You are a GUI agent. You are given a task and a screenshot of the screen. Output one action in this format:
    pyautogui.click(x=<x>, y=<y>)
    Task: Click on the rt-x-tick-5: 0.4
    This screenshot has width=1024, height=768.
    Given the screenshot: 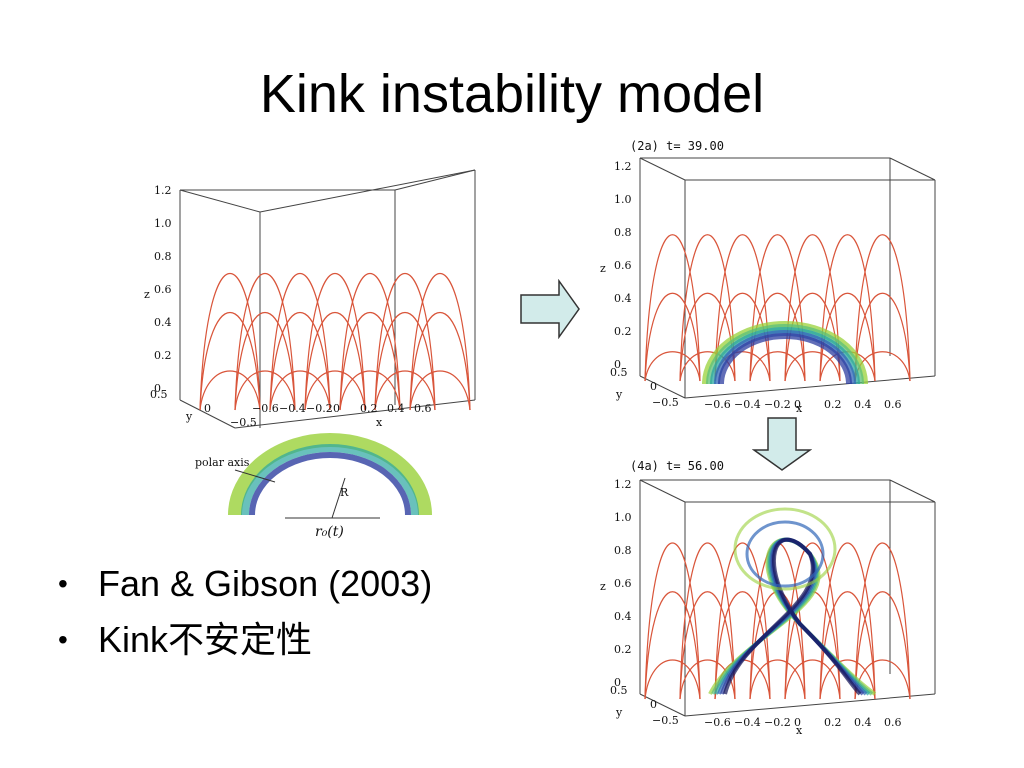 What is the action you would take?
    pyautogui.click(x=863, y=404)
    